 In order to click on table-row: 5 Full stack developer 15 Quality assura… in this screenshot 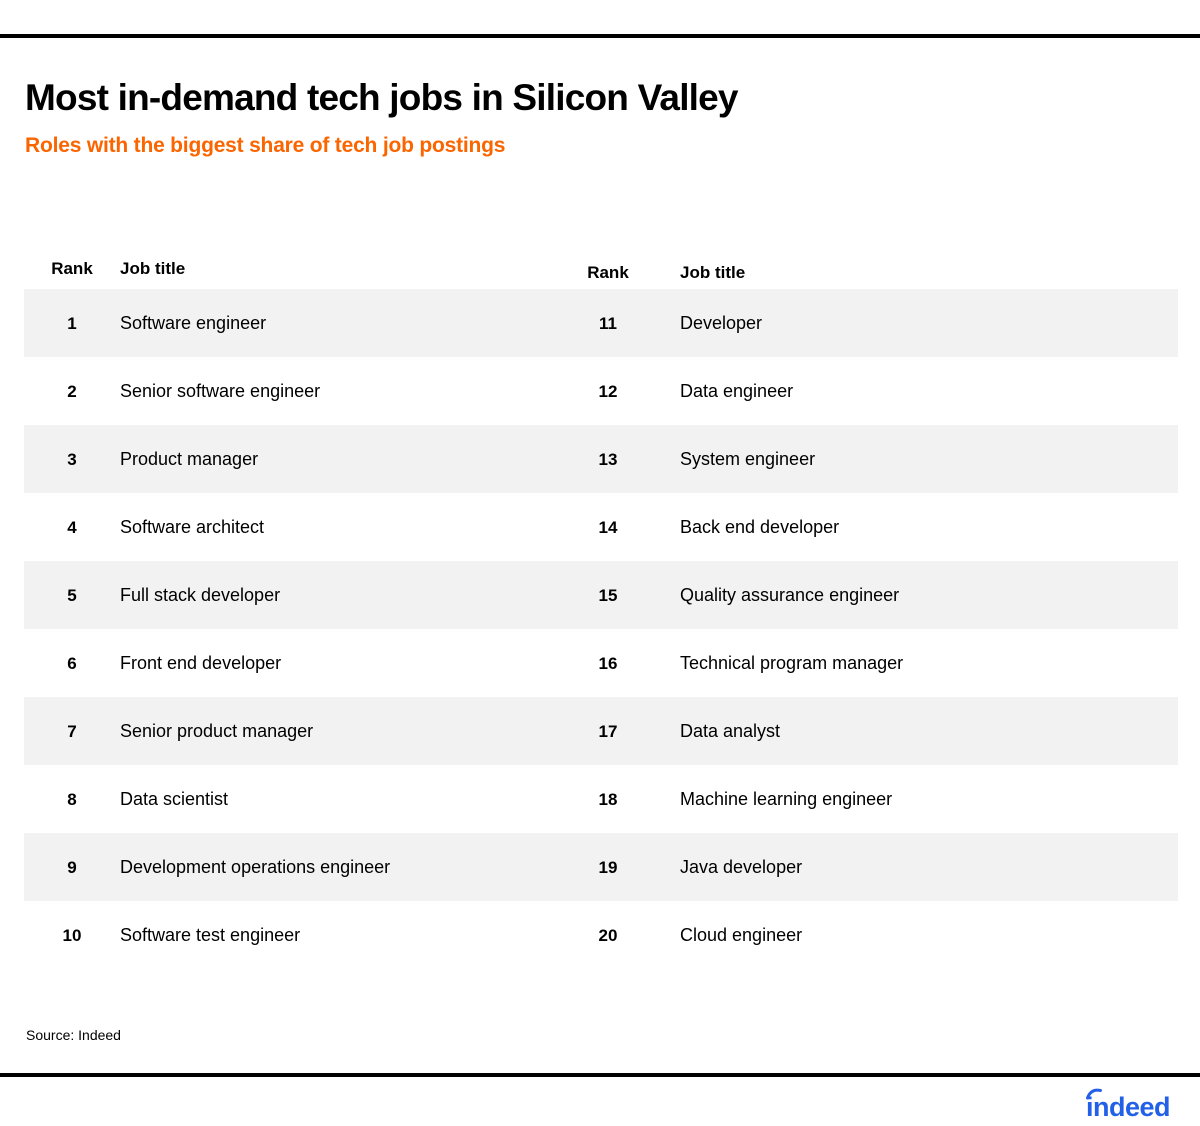, I will do `click(601, 595)`.